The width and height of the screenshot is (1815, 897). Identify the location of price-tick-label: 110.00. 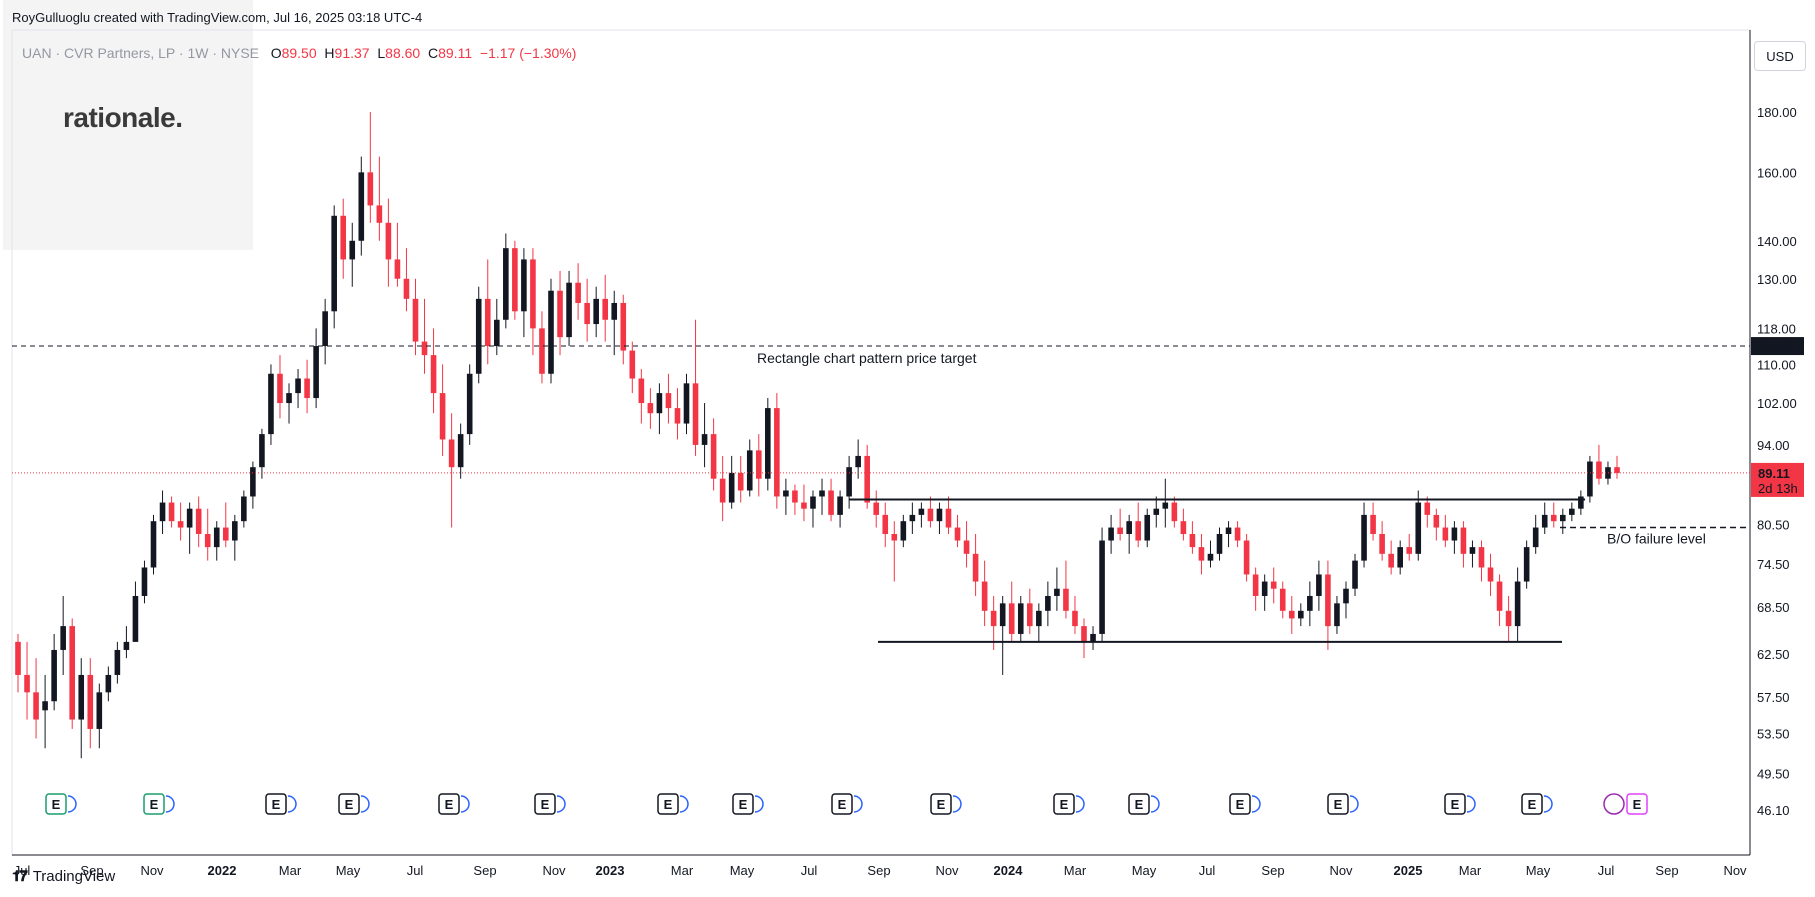
(1776, 364).